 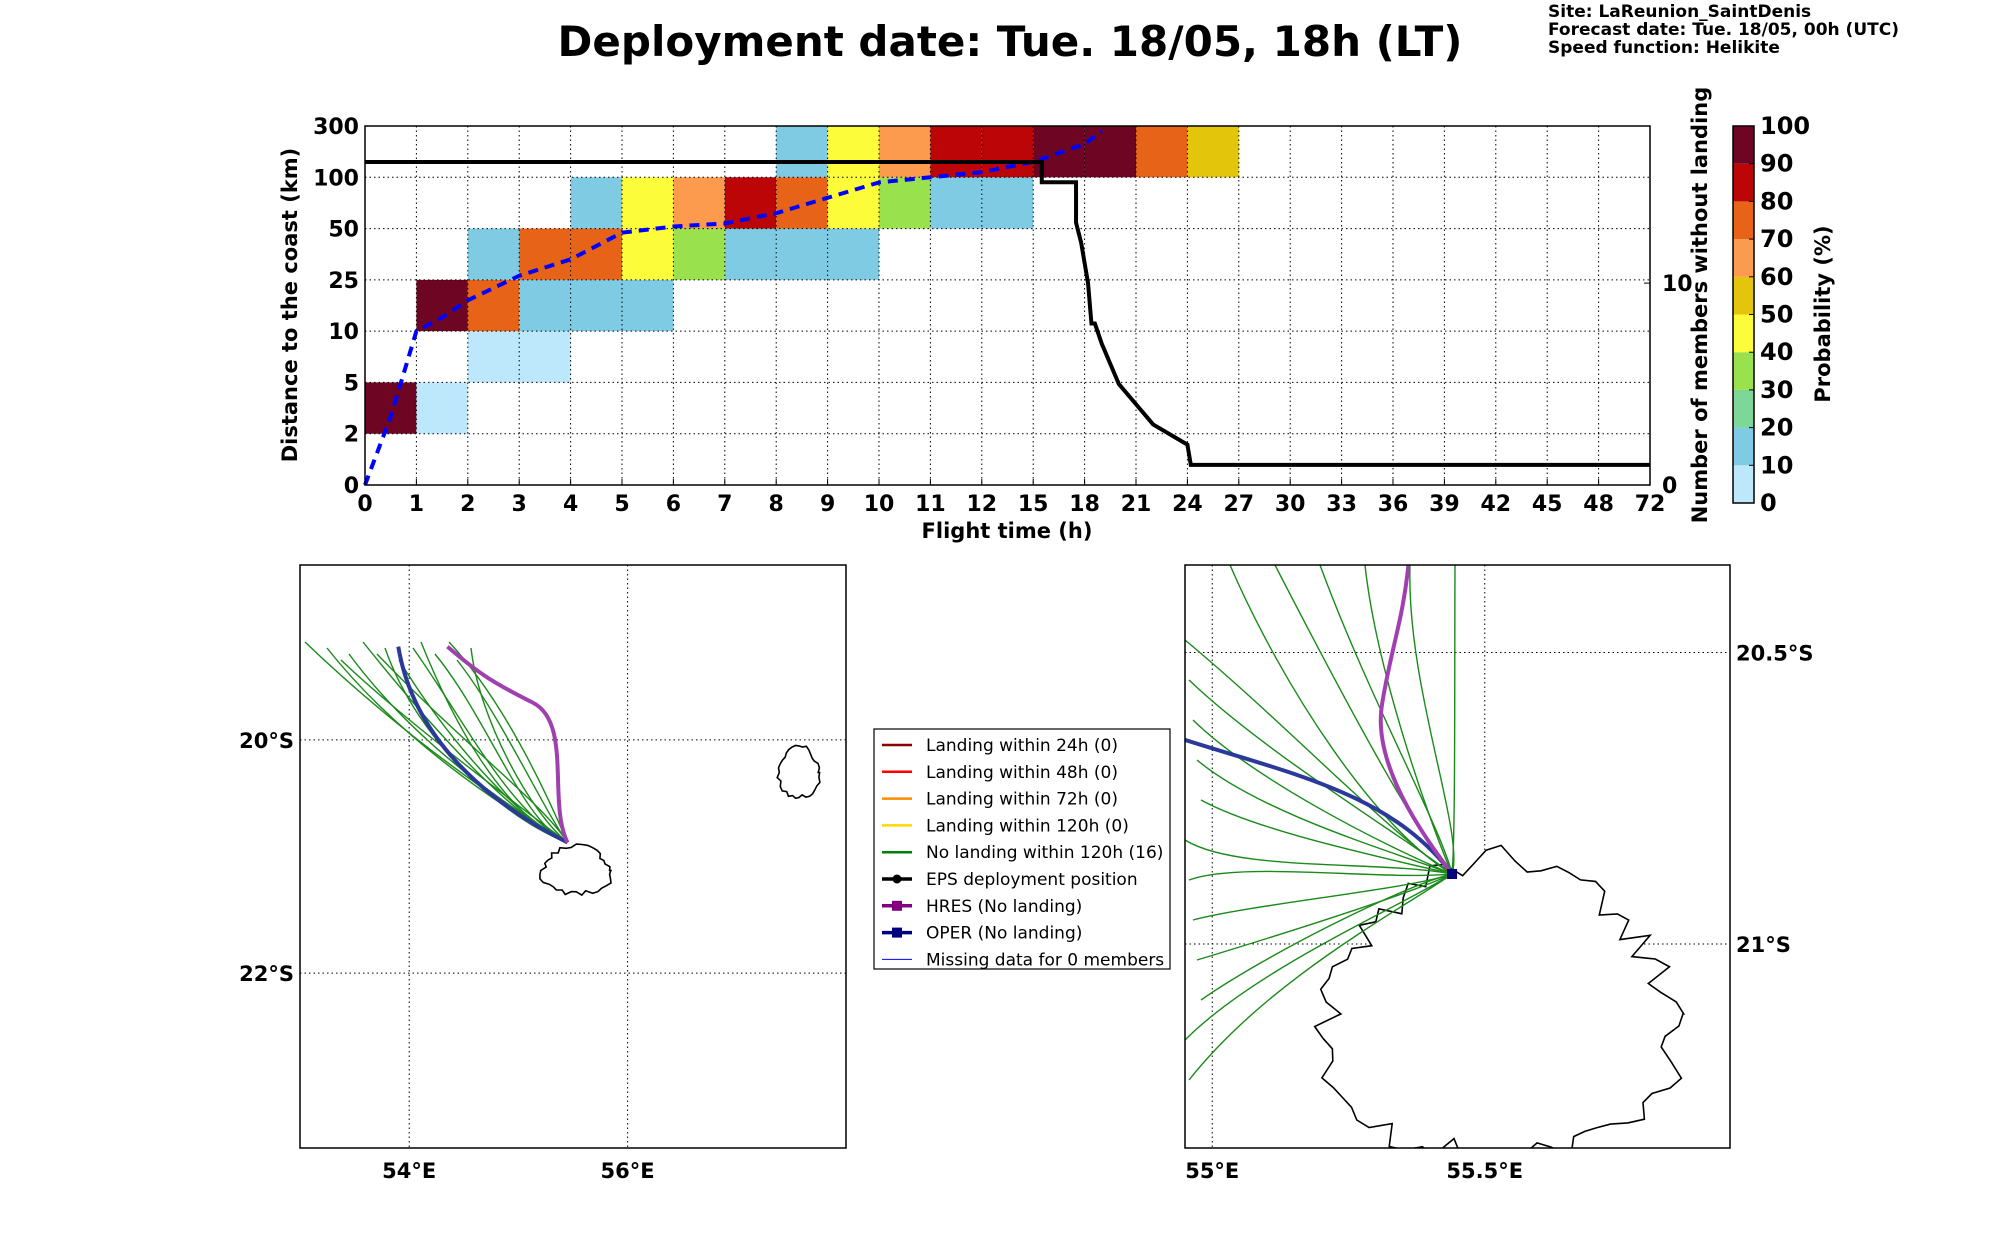 I want to click on legend-label: HRES (No landing), so click(x=1004, y=907).